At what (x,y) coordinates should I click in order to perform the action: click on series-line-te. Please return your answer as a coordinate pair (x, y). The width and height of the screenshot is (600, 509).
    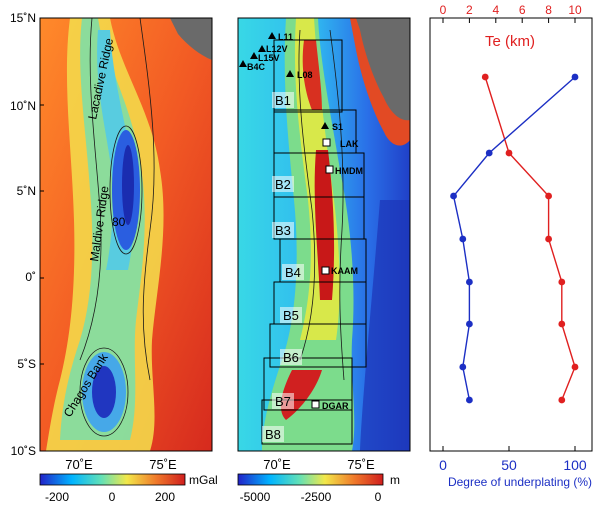
    Looking at the image, I should click on (530, 238).